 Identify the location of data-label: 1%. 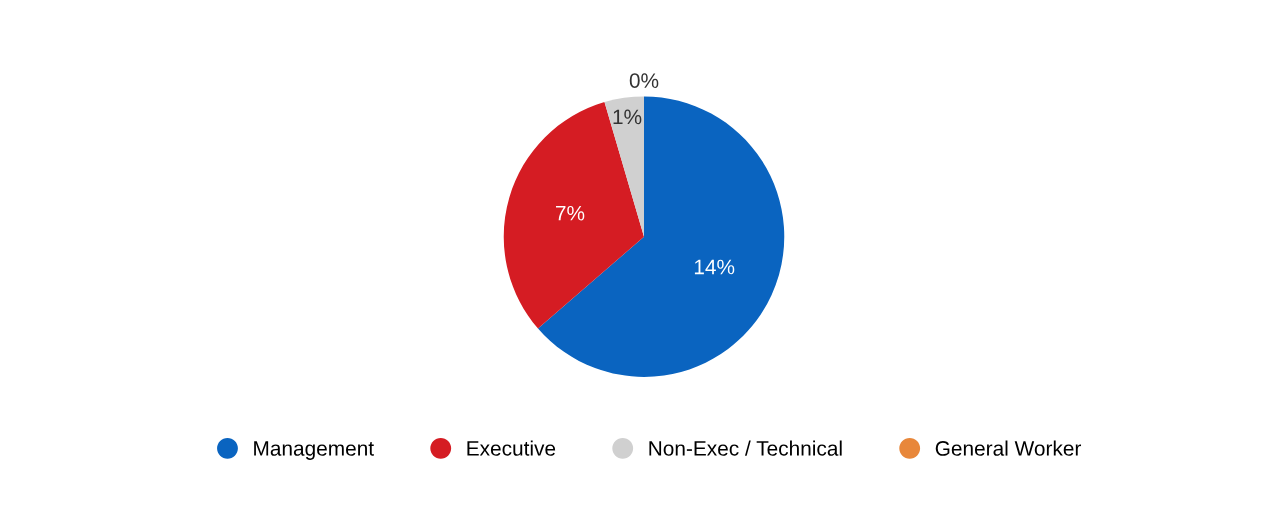
(627, 117).